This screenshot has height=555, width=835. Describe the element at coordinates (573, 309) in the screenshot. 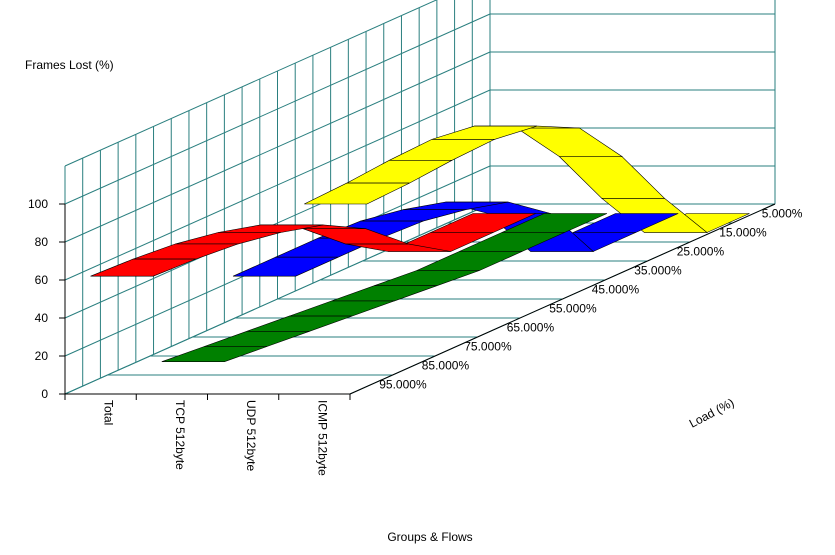

I see `load-level-label: 55.000%` at that location.